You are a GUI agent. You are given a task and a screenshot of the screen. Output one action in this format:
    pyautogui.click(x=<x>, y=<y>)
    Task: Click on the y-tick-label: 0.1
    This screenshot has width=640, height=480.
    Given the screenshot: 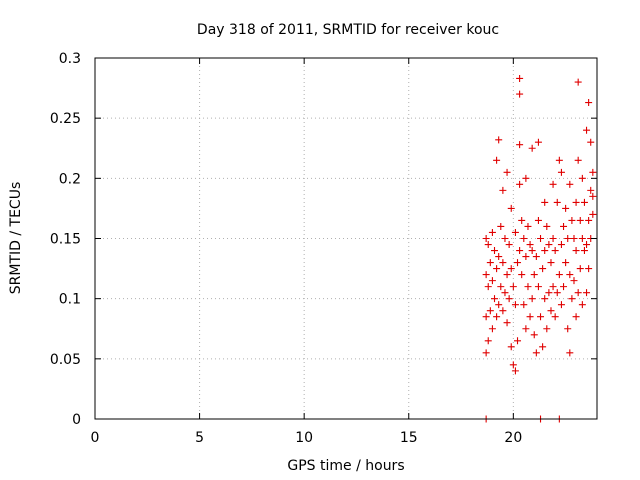 What is the action you would take?
    pyautogui.click(x=70, y=300)
    